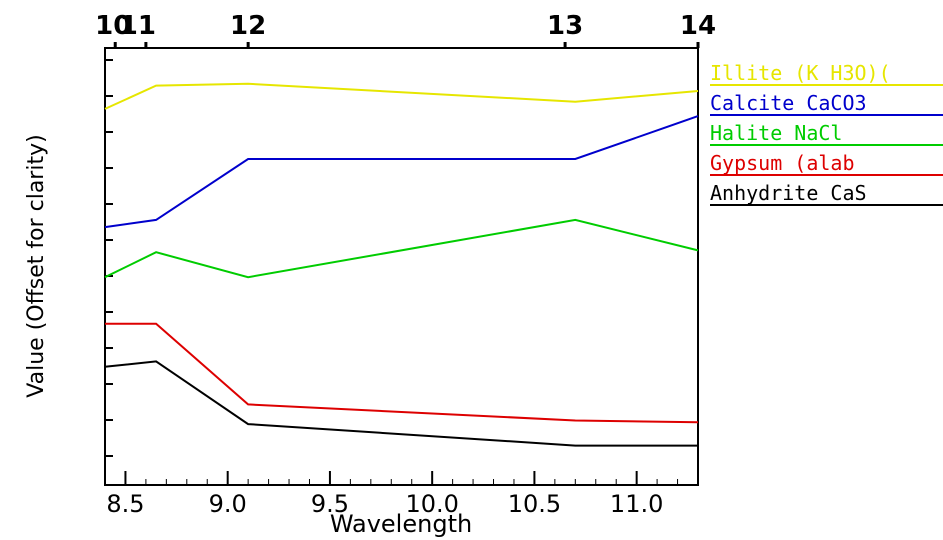 The height and width of the screenshot is (540, 943). Describe the element at coordinates (776, 133) in the screenshot. I see `legend-entry-label: Halite NaCl` at that location.